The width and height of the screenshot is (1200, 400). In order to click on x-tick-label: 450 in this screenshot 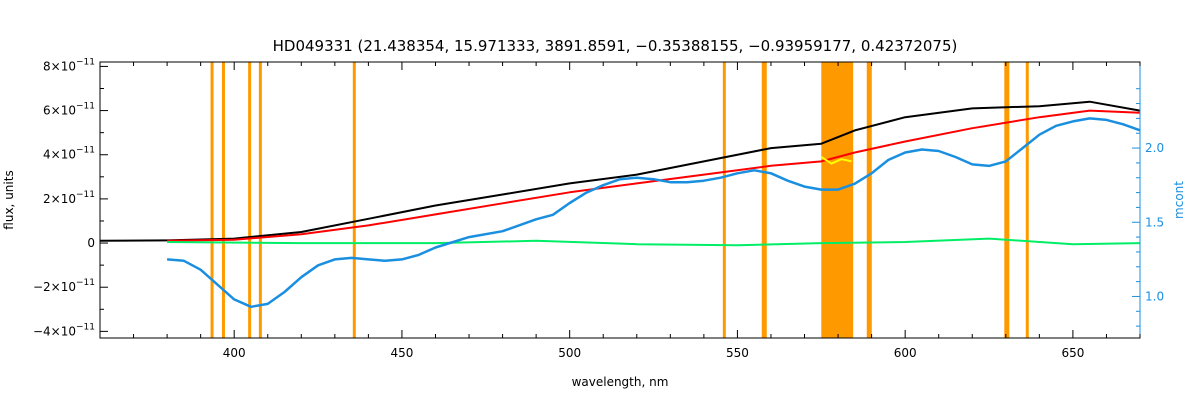, I will do `click(401, 353)`.